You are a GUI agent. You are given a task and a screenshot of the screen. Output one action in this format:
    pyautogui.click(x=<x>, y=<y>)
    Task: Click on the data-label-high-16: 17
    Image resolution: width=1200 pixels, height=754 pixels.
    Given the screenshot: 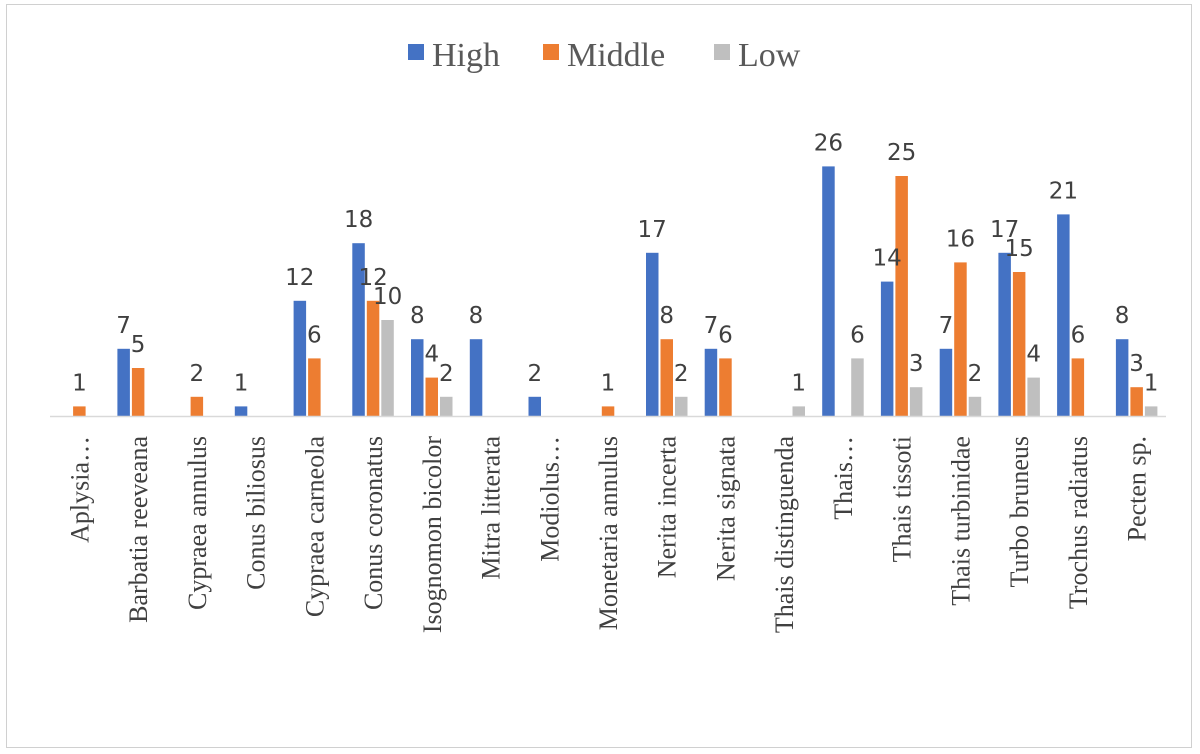 What is the action you would take?
    pyautogui.click(x=1004, y=230)
    